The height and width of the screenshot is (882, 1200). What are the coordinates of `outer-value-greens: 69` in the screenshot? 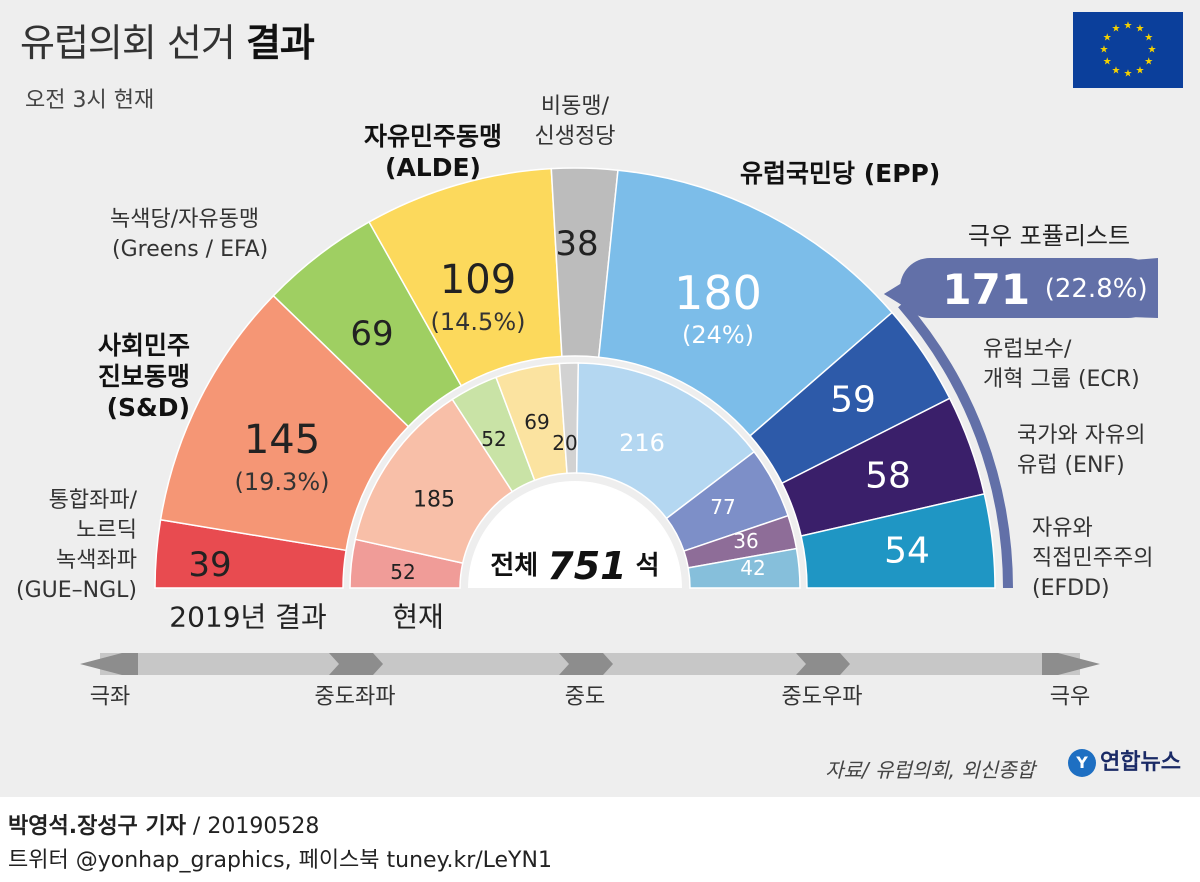 It's located at (371, 334).